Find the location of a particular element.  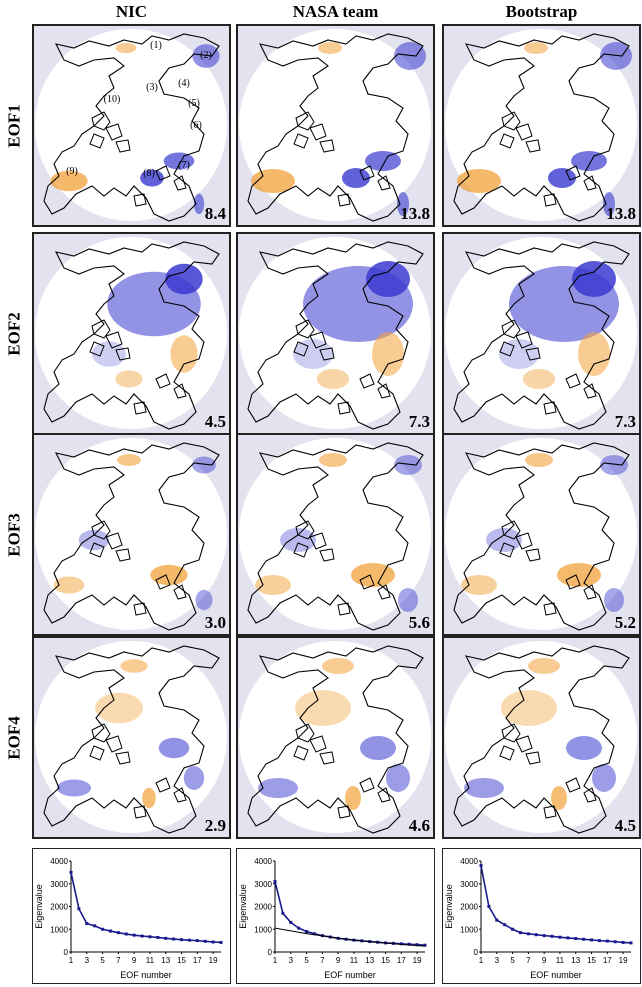

row-label-1: EOF2 is located at coordinates (15, 333).